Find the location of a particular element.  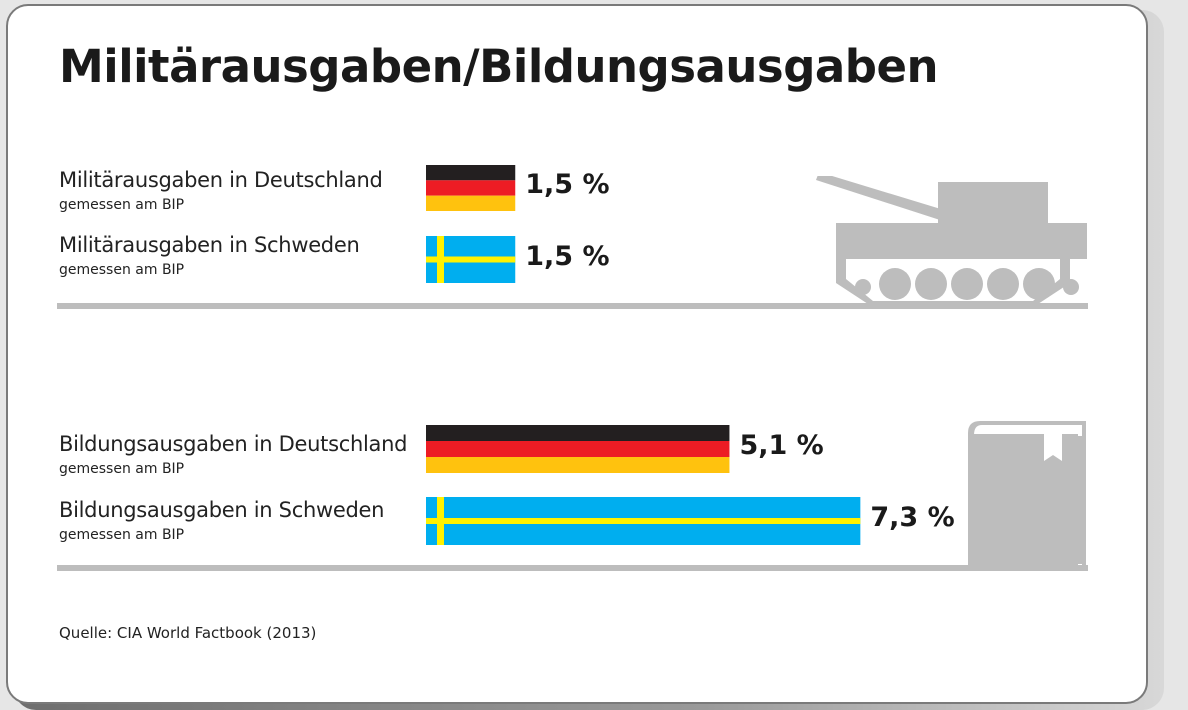

sublabel-military-de: gemessen am BIP is located at coordinates (122, 205).